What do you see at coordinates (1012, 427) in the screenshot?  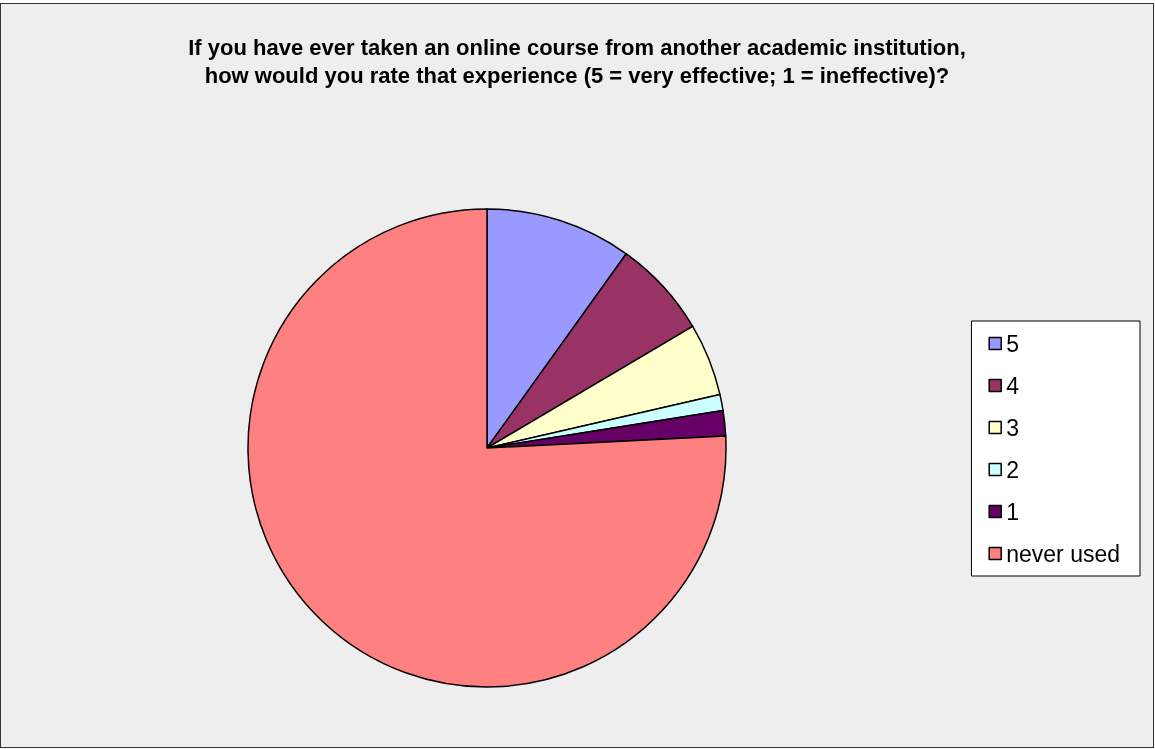 I see `legend-label: 3` at bounding box center [1012, 427].